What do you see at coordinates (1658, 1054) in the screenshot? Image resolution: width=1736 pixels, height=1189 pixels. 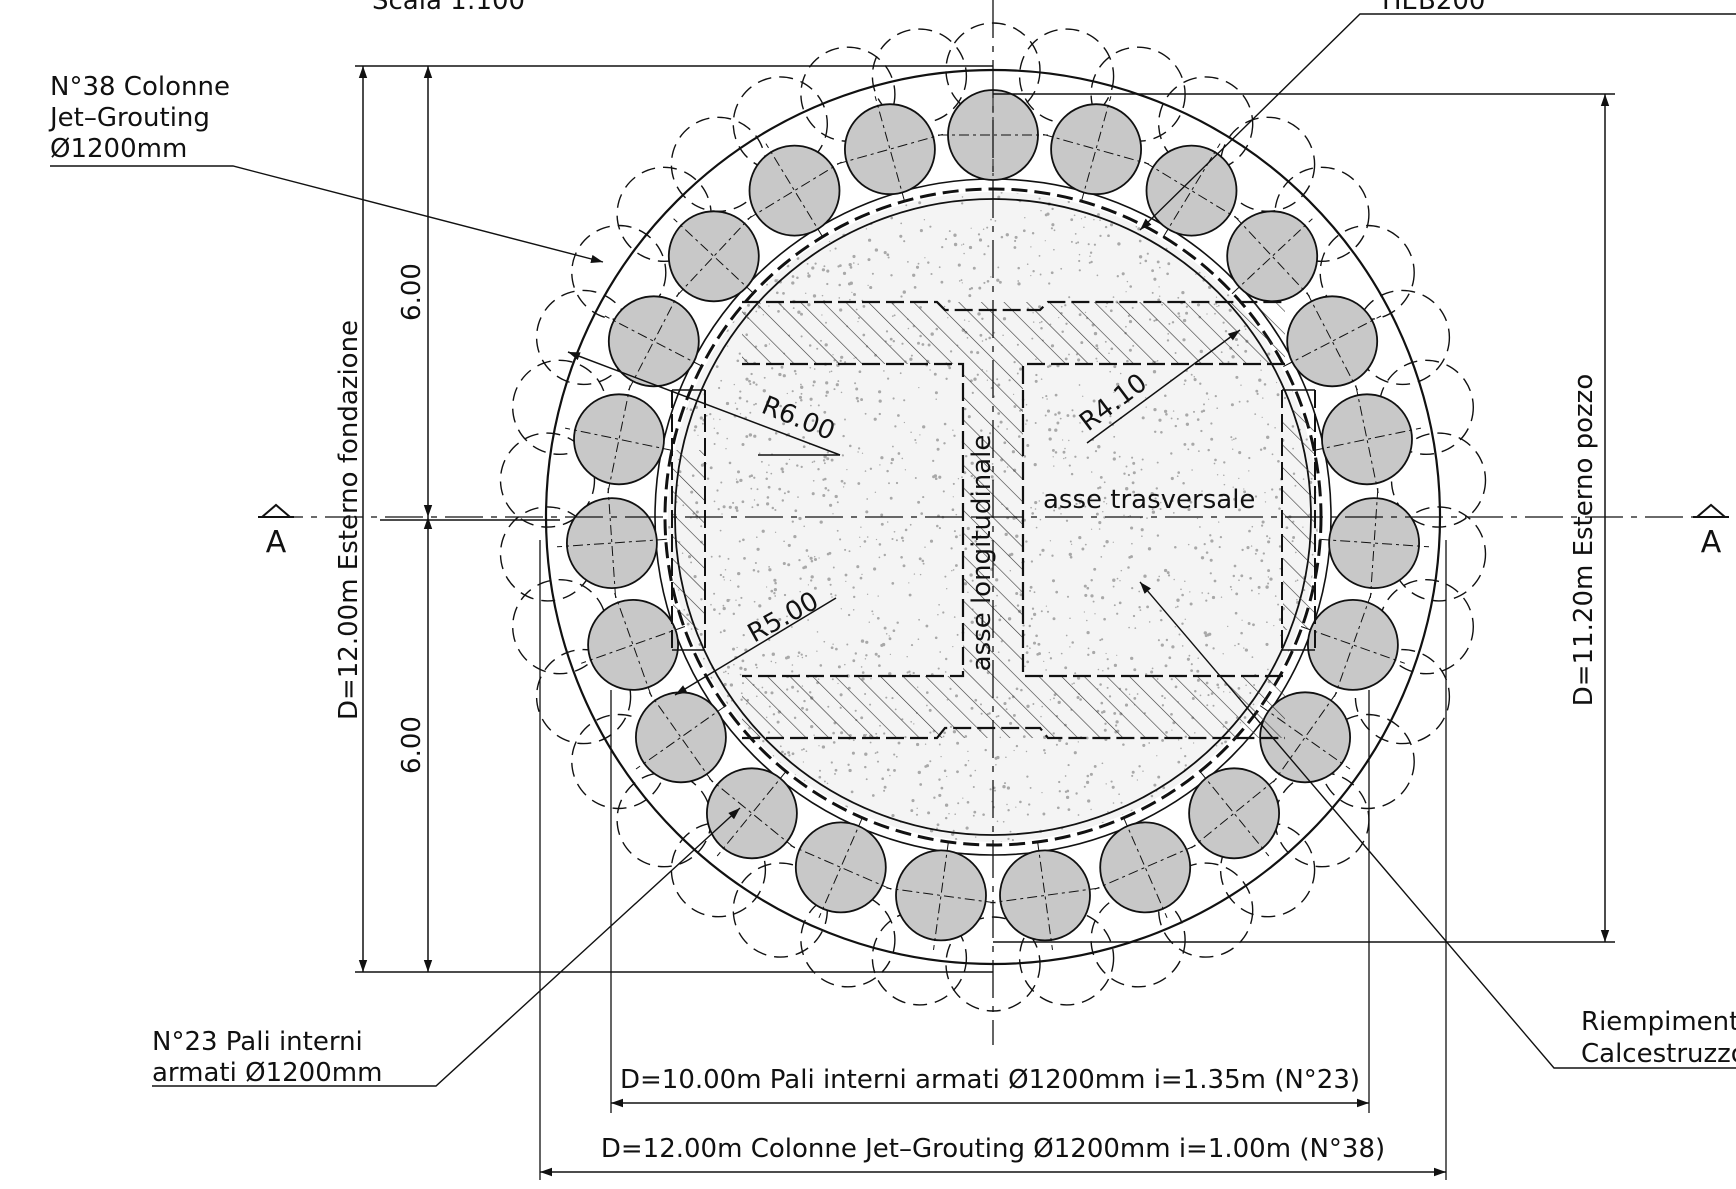 I see `fill-note-line2: Calcestruzzo` at bounding box center [1658, 1054].